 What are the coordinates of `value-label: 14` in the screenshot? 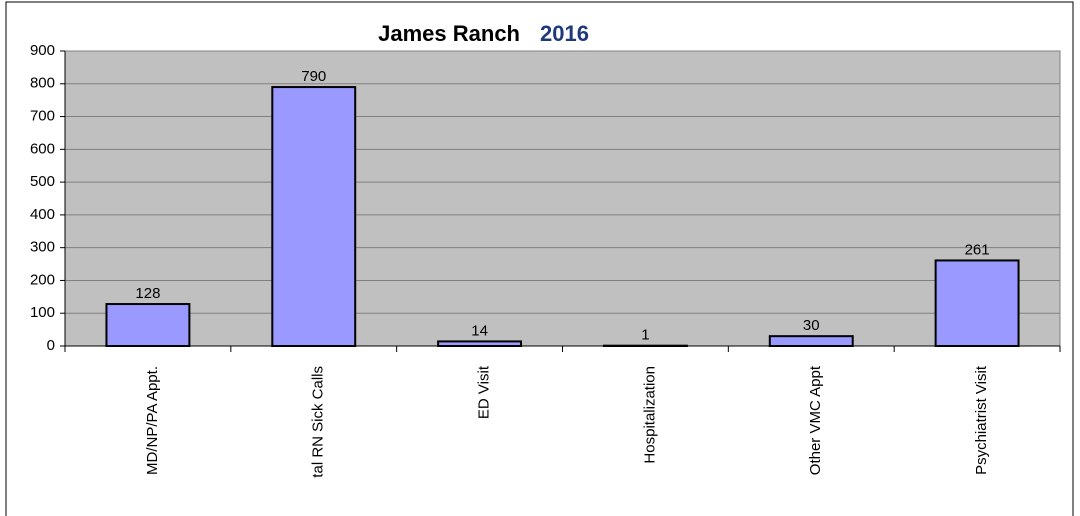 It's located at (479, 330).